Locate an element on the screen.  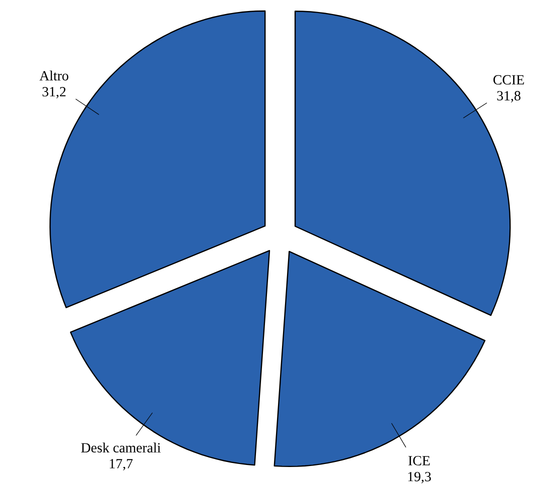
slice-label: Altro is located at coordinates (54, 75).